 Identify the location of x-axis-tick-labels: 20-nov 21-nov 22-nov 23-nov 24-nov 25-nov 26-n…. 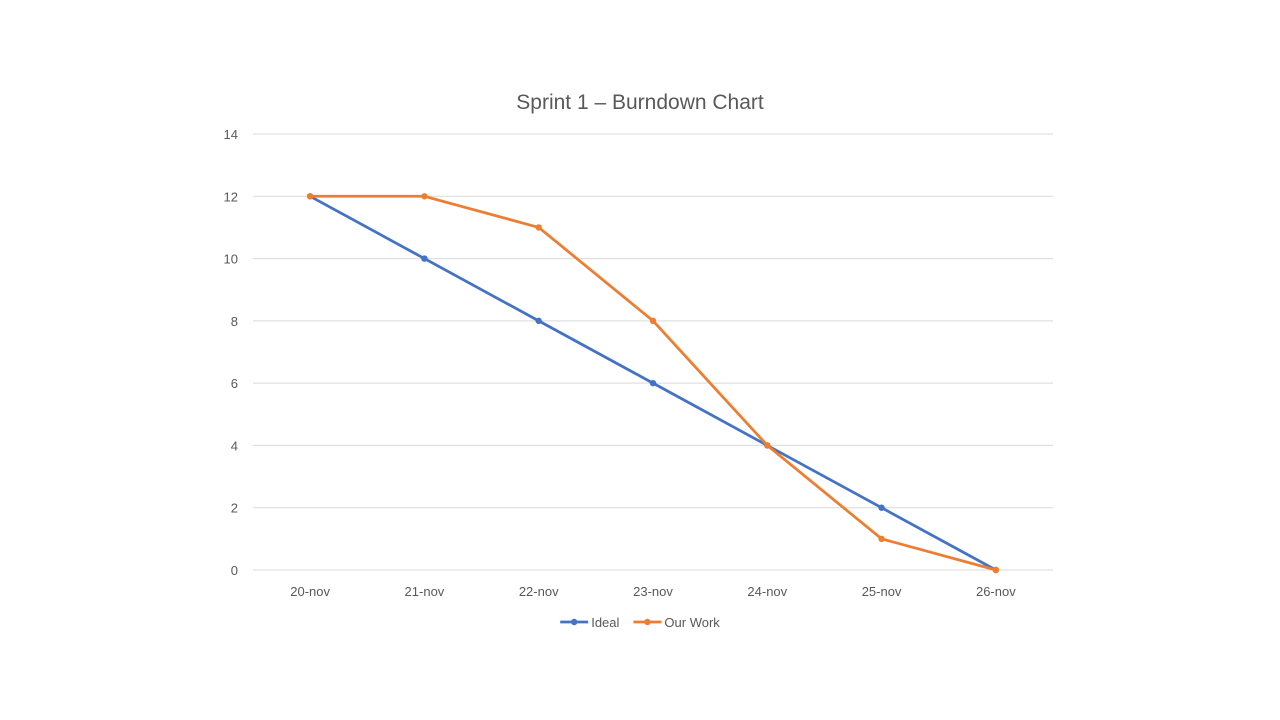
(653, 591).